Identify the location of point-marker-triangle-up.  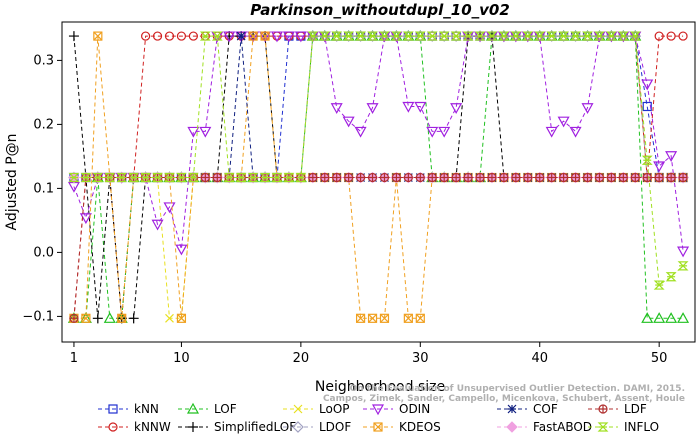
(193, 408).